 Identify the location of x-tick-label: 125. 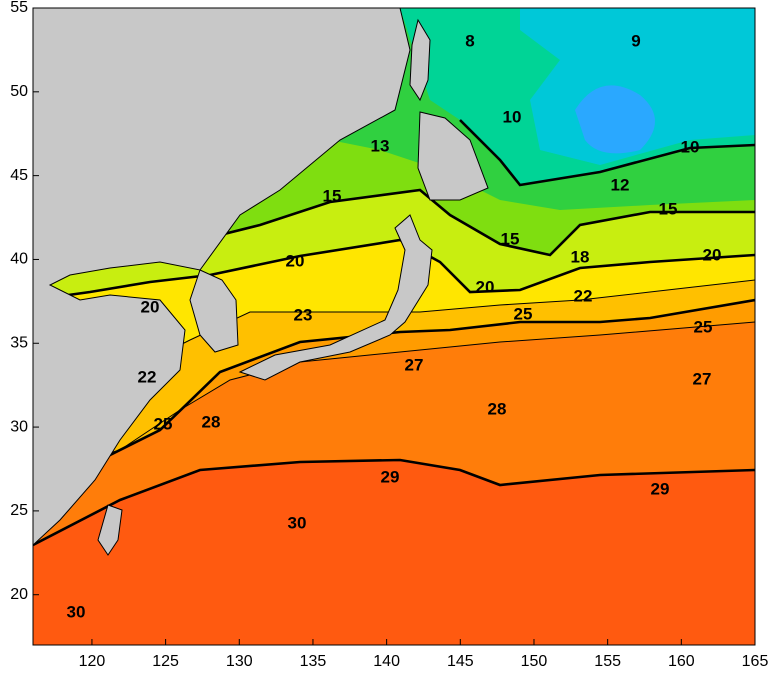
(165, 661).